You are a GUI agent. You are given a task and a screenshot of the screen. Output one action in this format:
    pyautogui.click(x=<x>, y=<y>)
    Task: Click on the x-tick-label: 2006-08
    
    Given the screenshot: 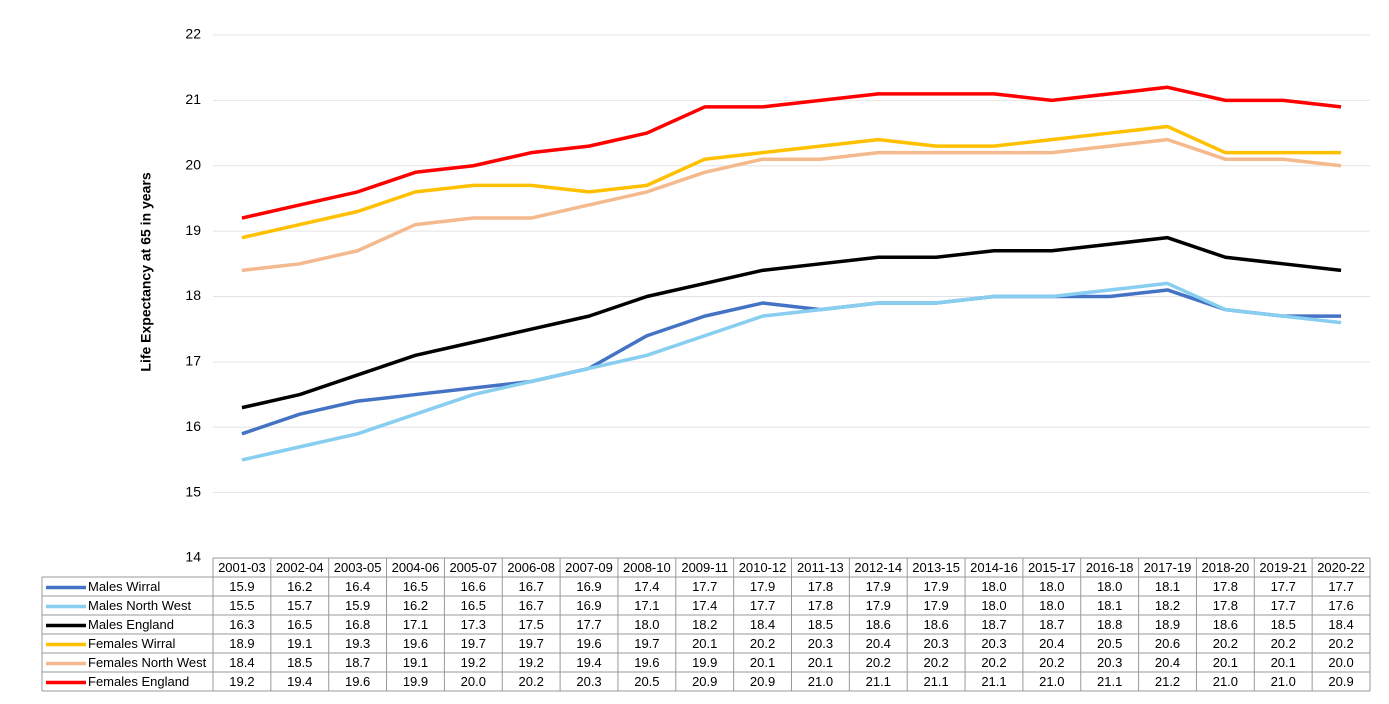 What is the action you would take?
    pyautogui.click(x=531, y=567)
    